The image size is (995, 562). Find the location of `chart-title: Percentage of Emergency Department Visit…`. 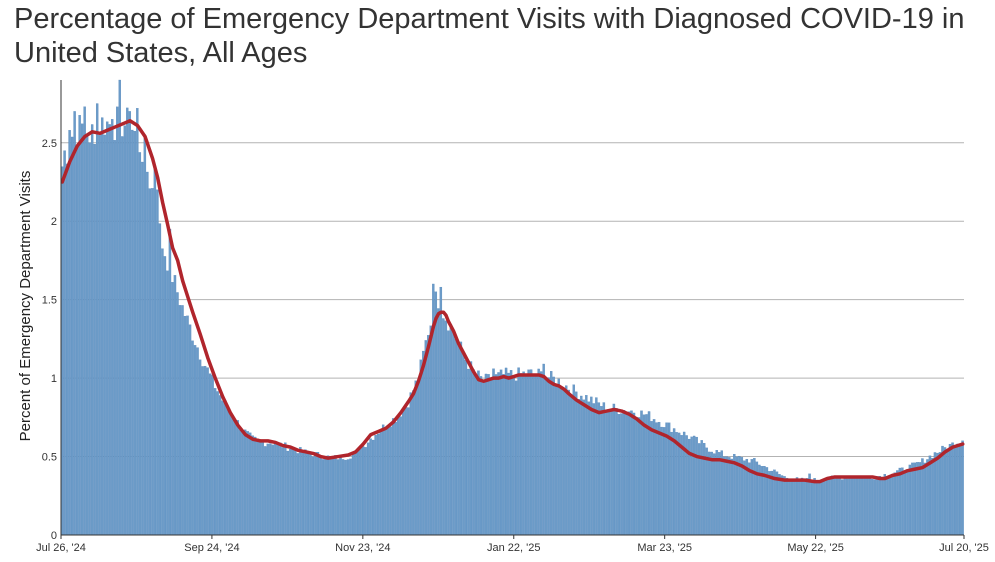

chart-title: Percentage of Emergency Department Visit… is located at coordinates (489, 36).